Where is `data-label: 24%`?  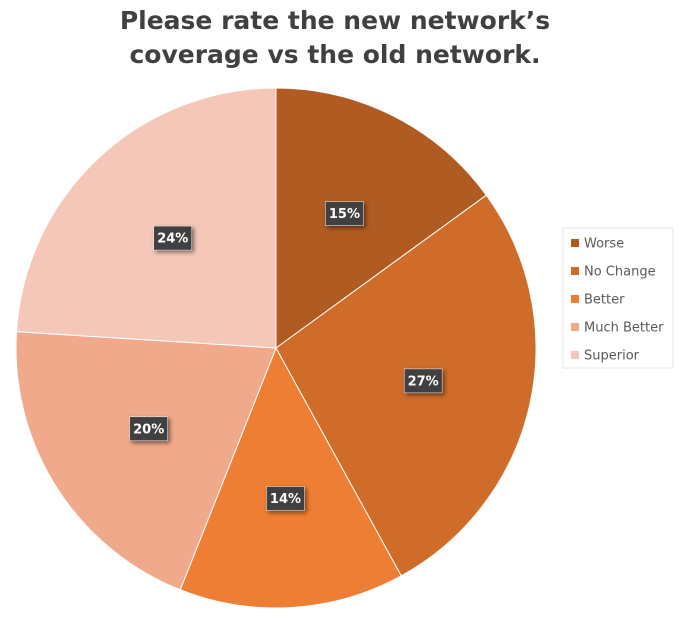 data-label: 24% is located at coordinates (172, 239).